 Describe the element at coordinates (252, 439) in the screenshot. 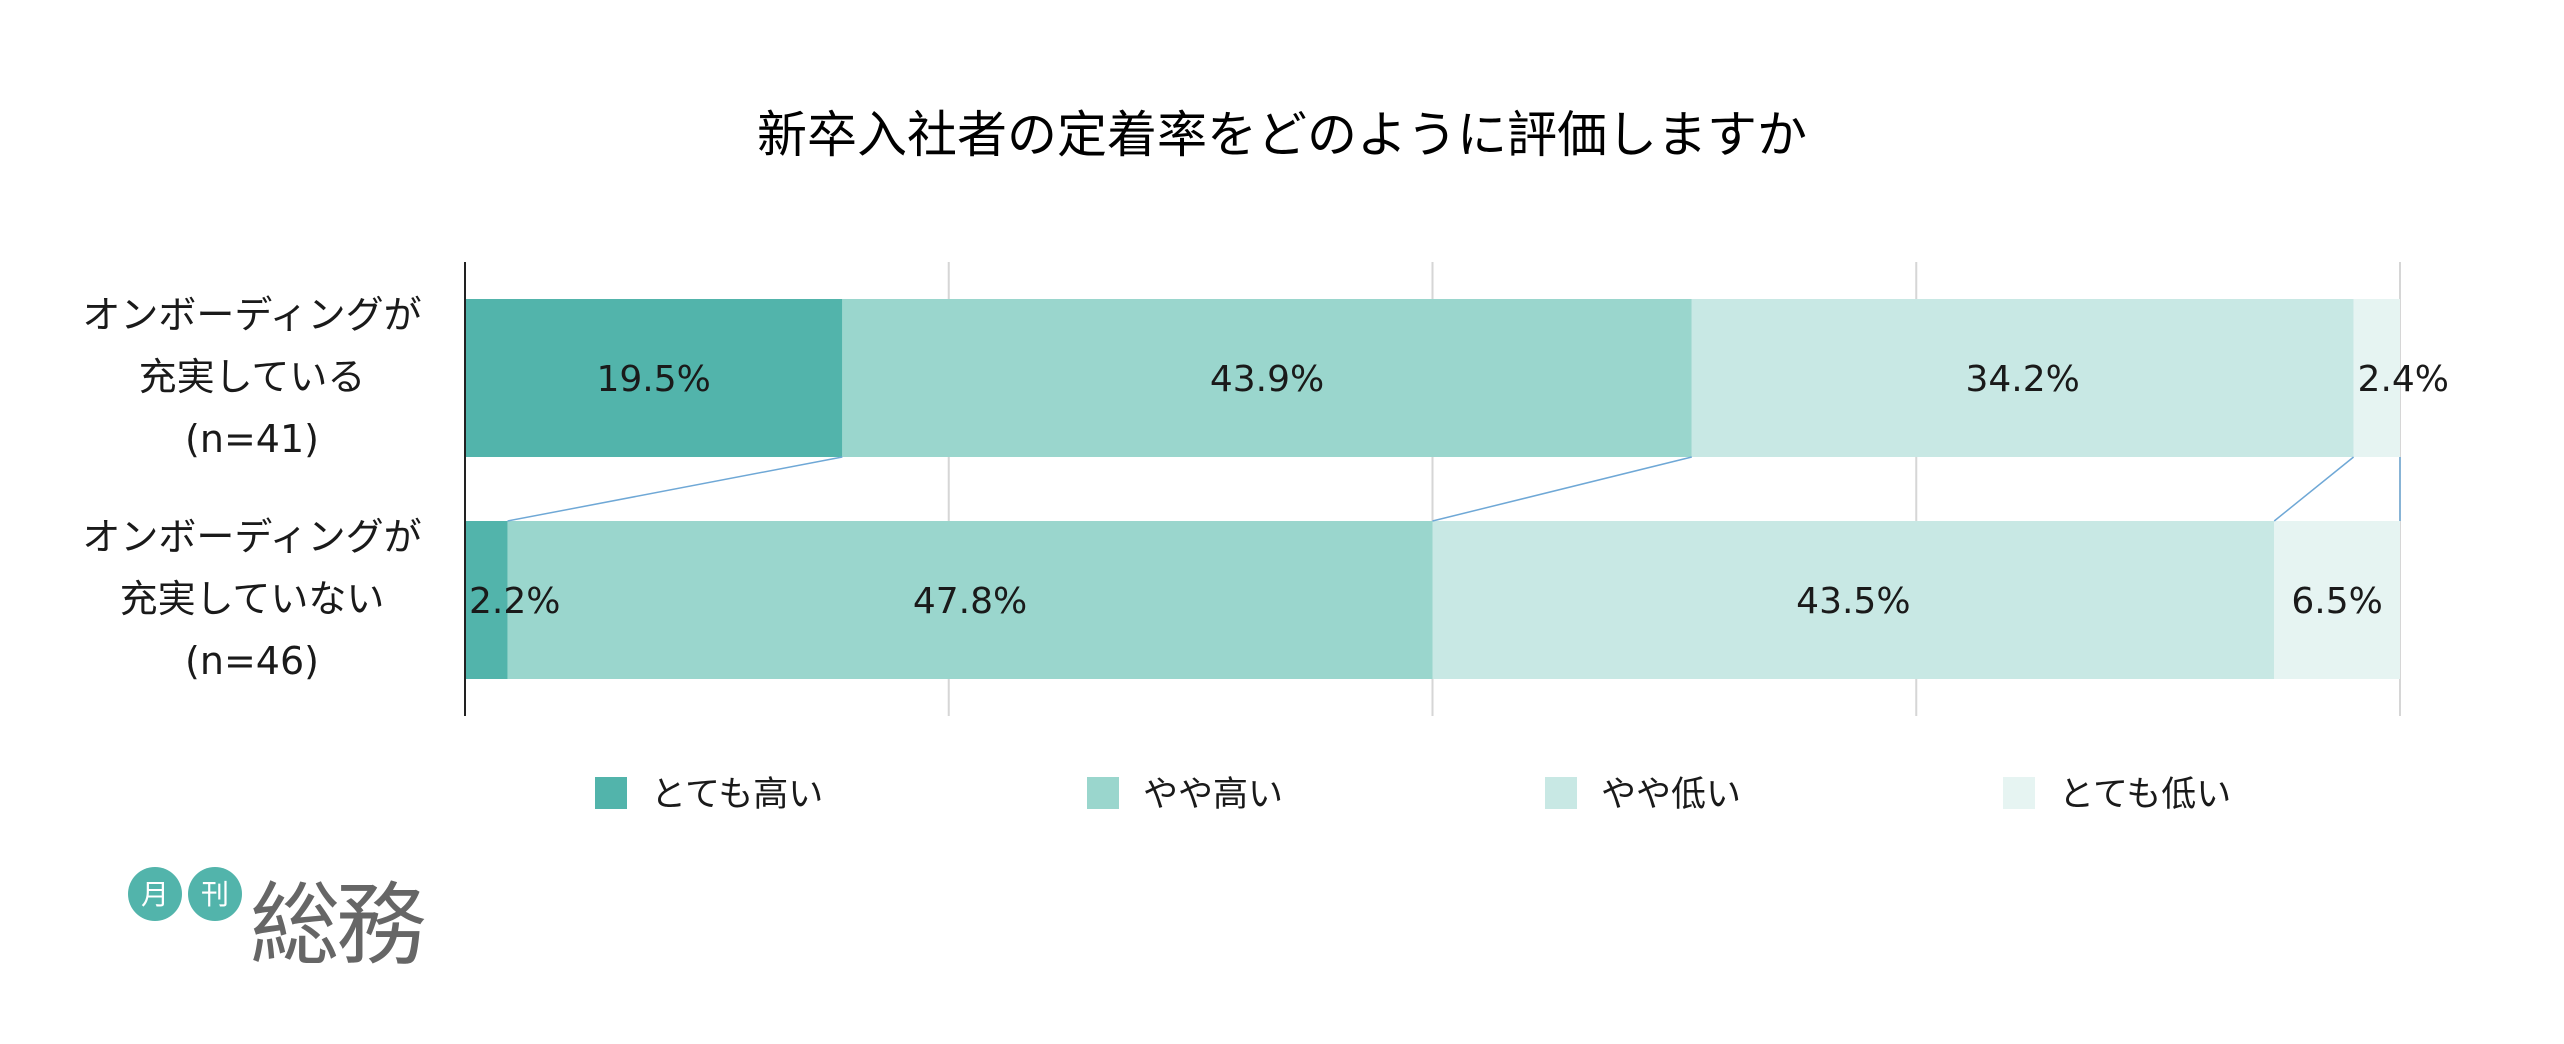

I see `category-label-line: (n=41)` at that location.